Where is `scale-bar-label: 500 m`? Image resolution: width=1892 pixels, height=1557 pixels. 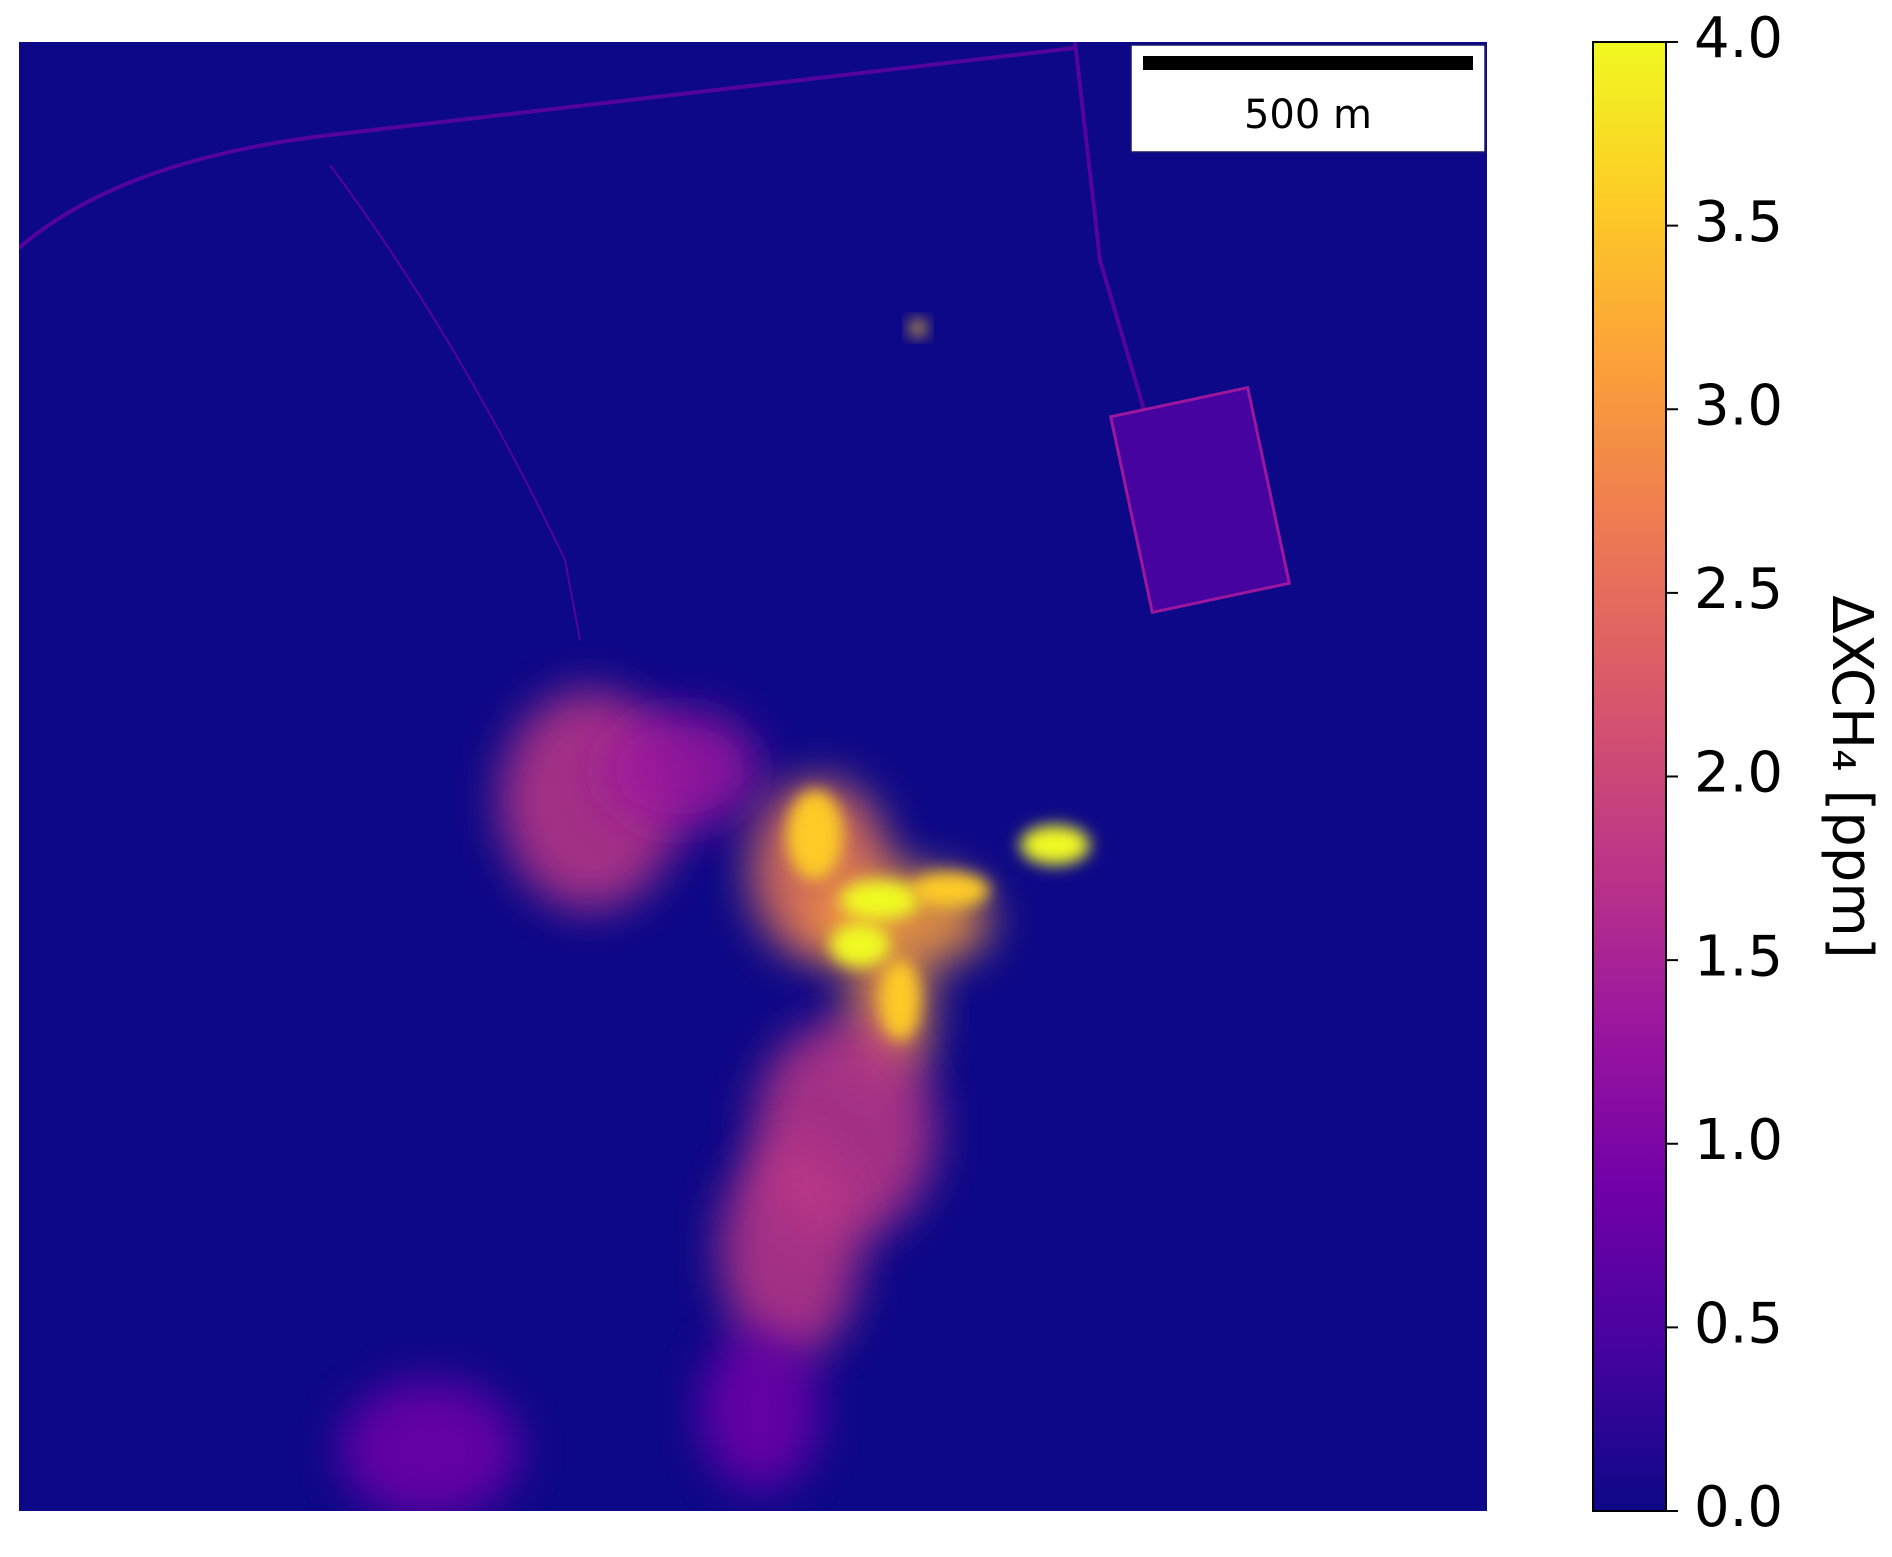 scale-bar-label: 500 m is located at coordinates (1308, 115).